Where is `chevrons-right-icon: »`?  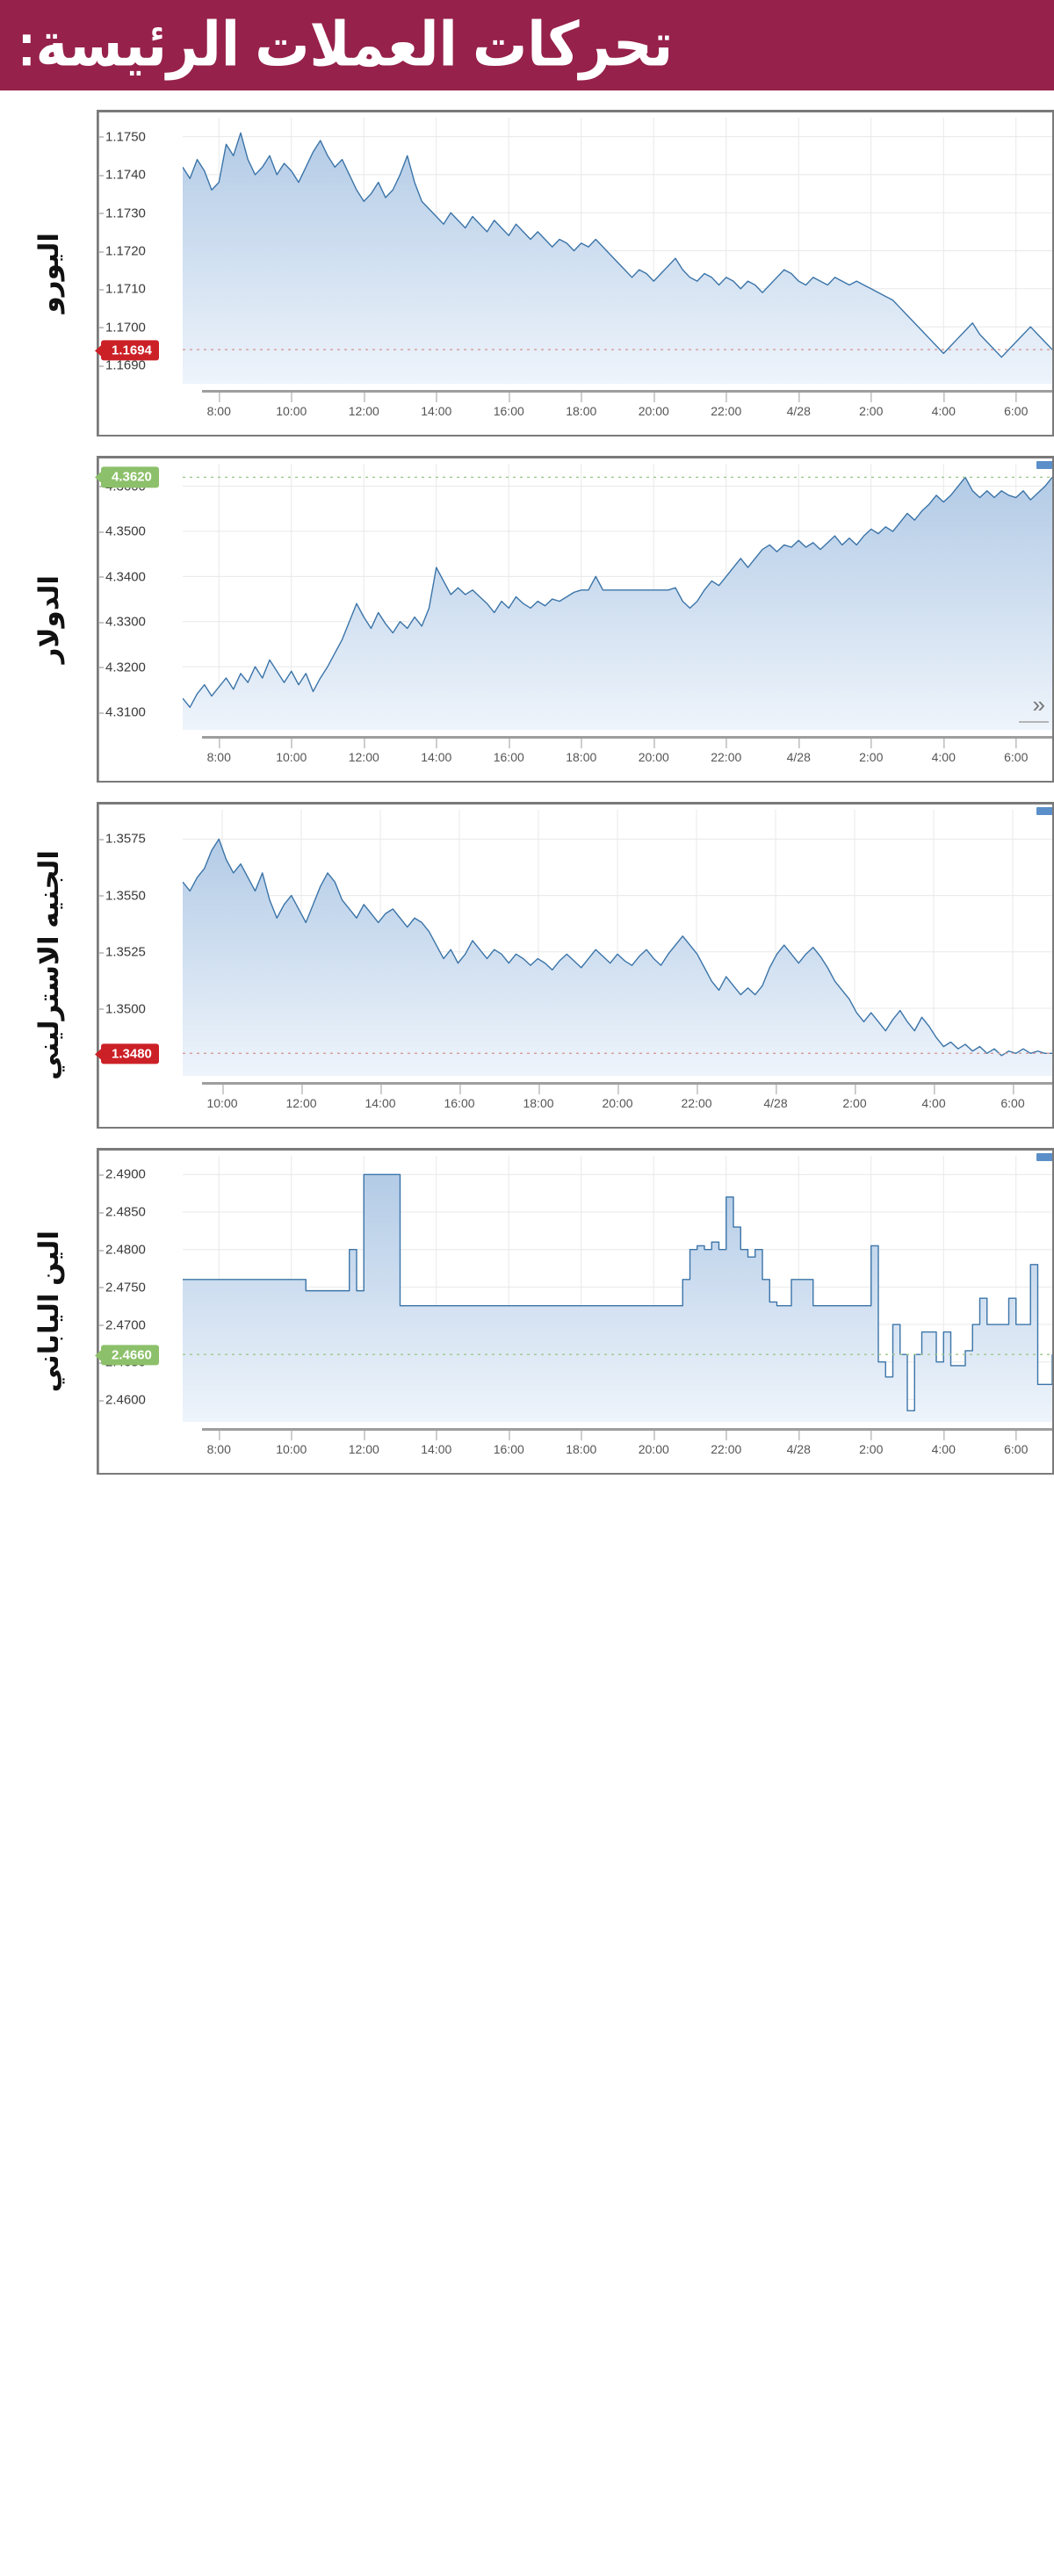 chevrons-right-icon: » is located at coordinates (1038, 704).